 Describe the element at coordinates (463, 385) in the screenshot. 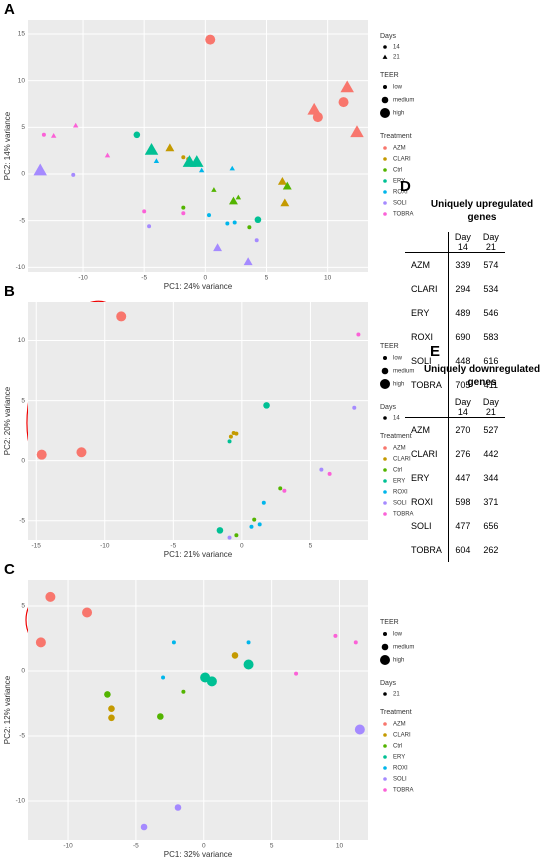

I see `table-cell: 705` at that location.